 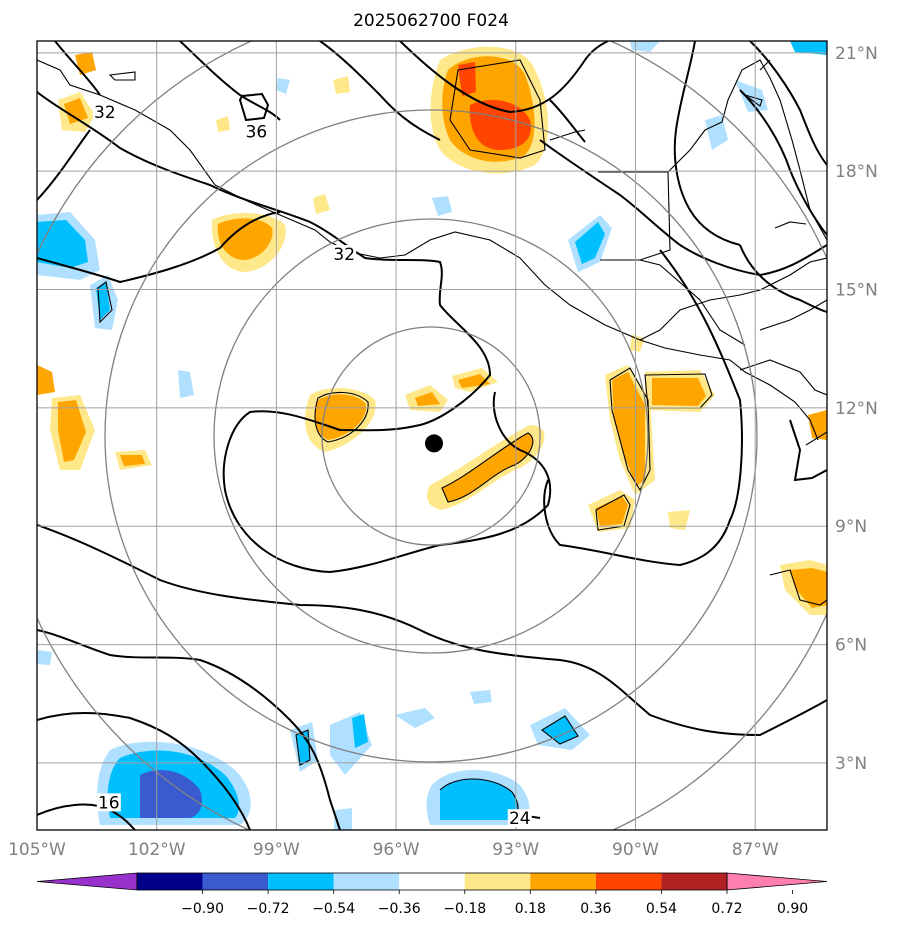 I want to click on colorbar-tick-label: 0.54, so click(x=661, y=909).